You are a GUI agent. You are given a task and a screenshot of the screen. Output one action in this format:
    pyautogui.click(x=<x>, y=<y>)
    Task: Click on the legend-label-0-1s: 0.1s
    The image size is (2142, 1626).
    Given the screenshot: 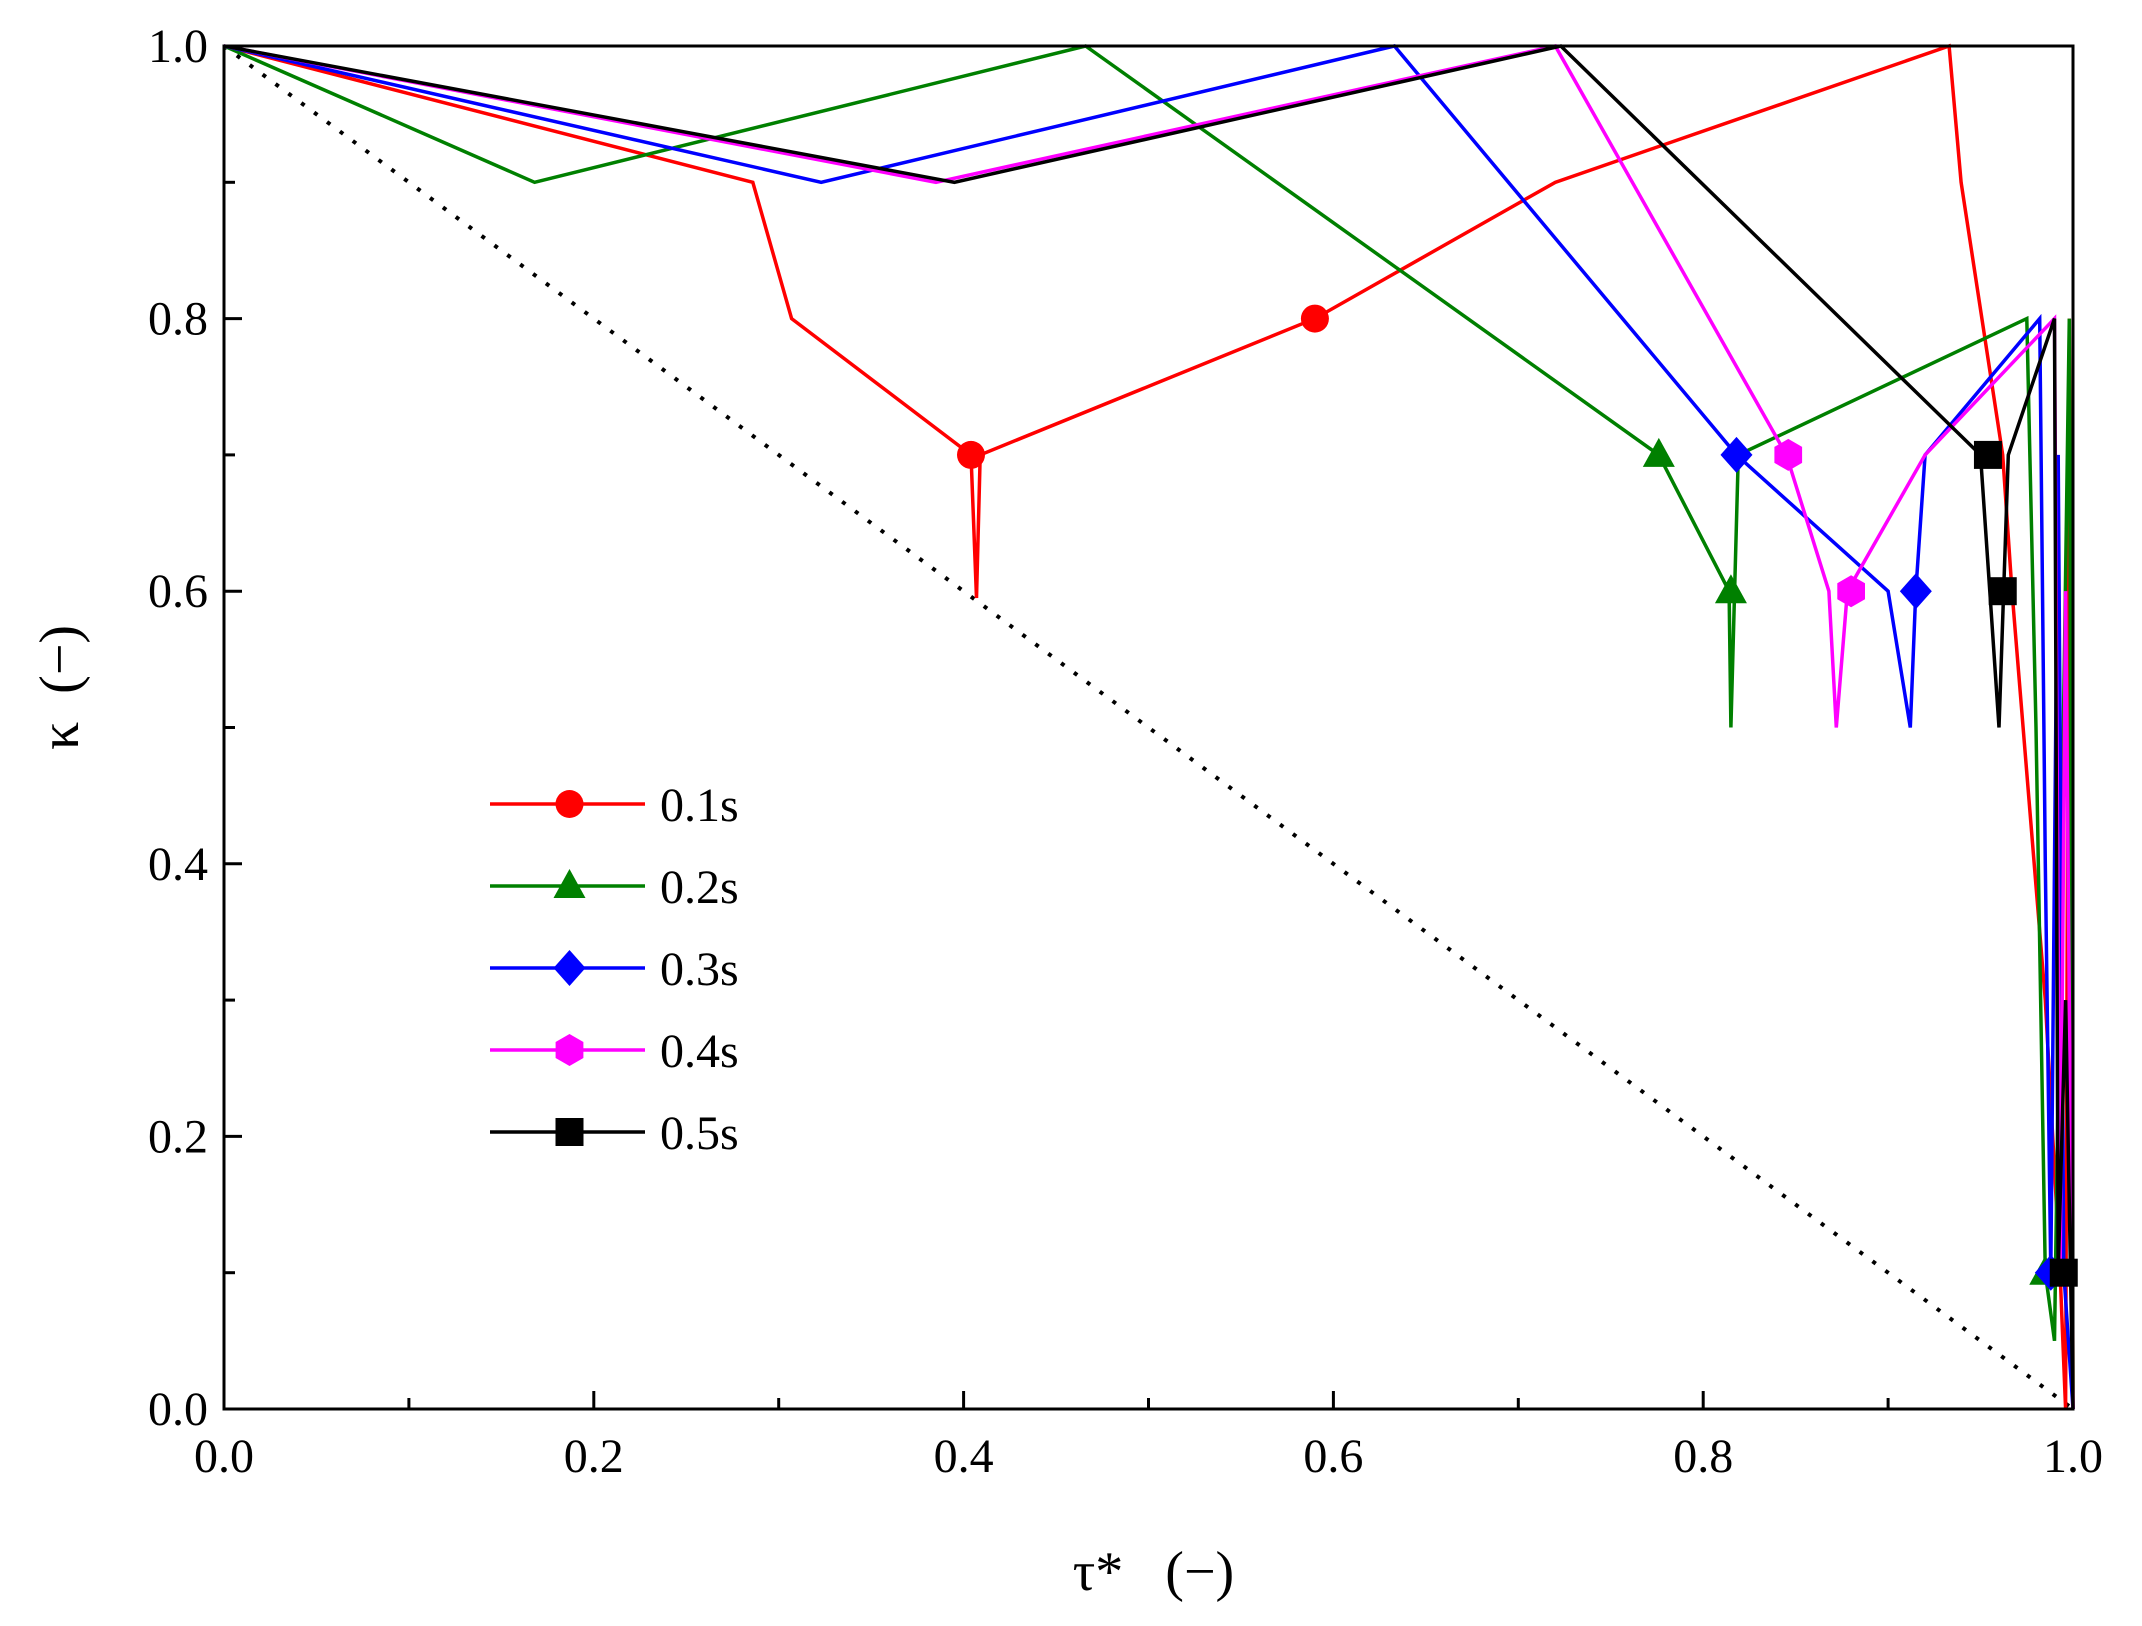 What is the action you would take?
    pyautogui.click(x=699, y=805)
    